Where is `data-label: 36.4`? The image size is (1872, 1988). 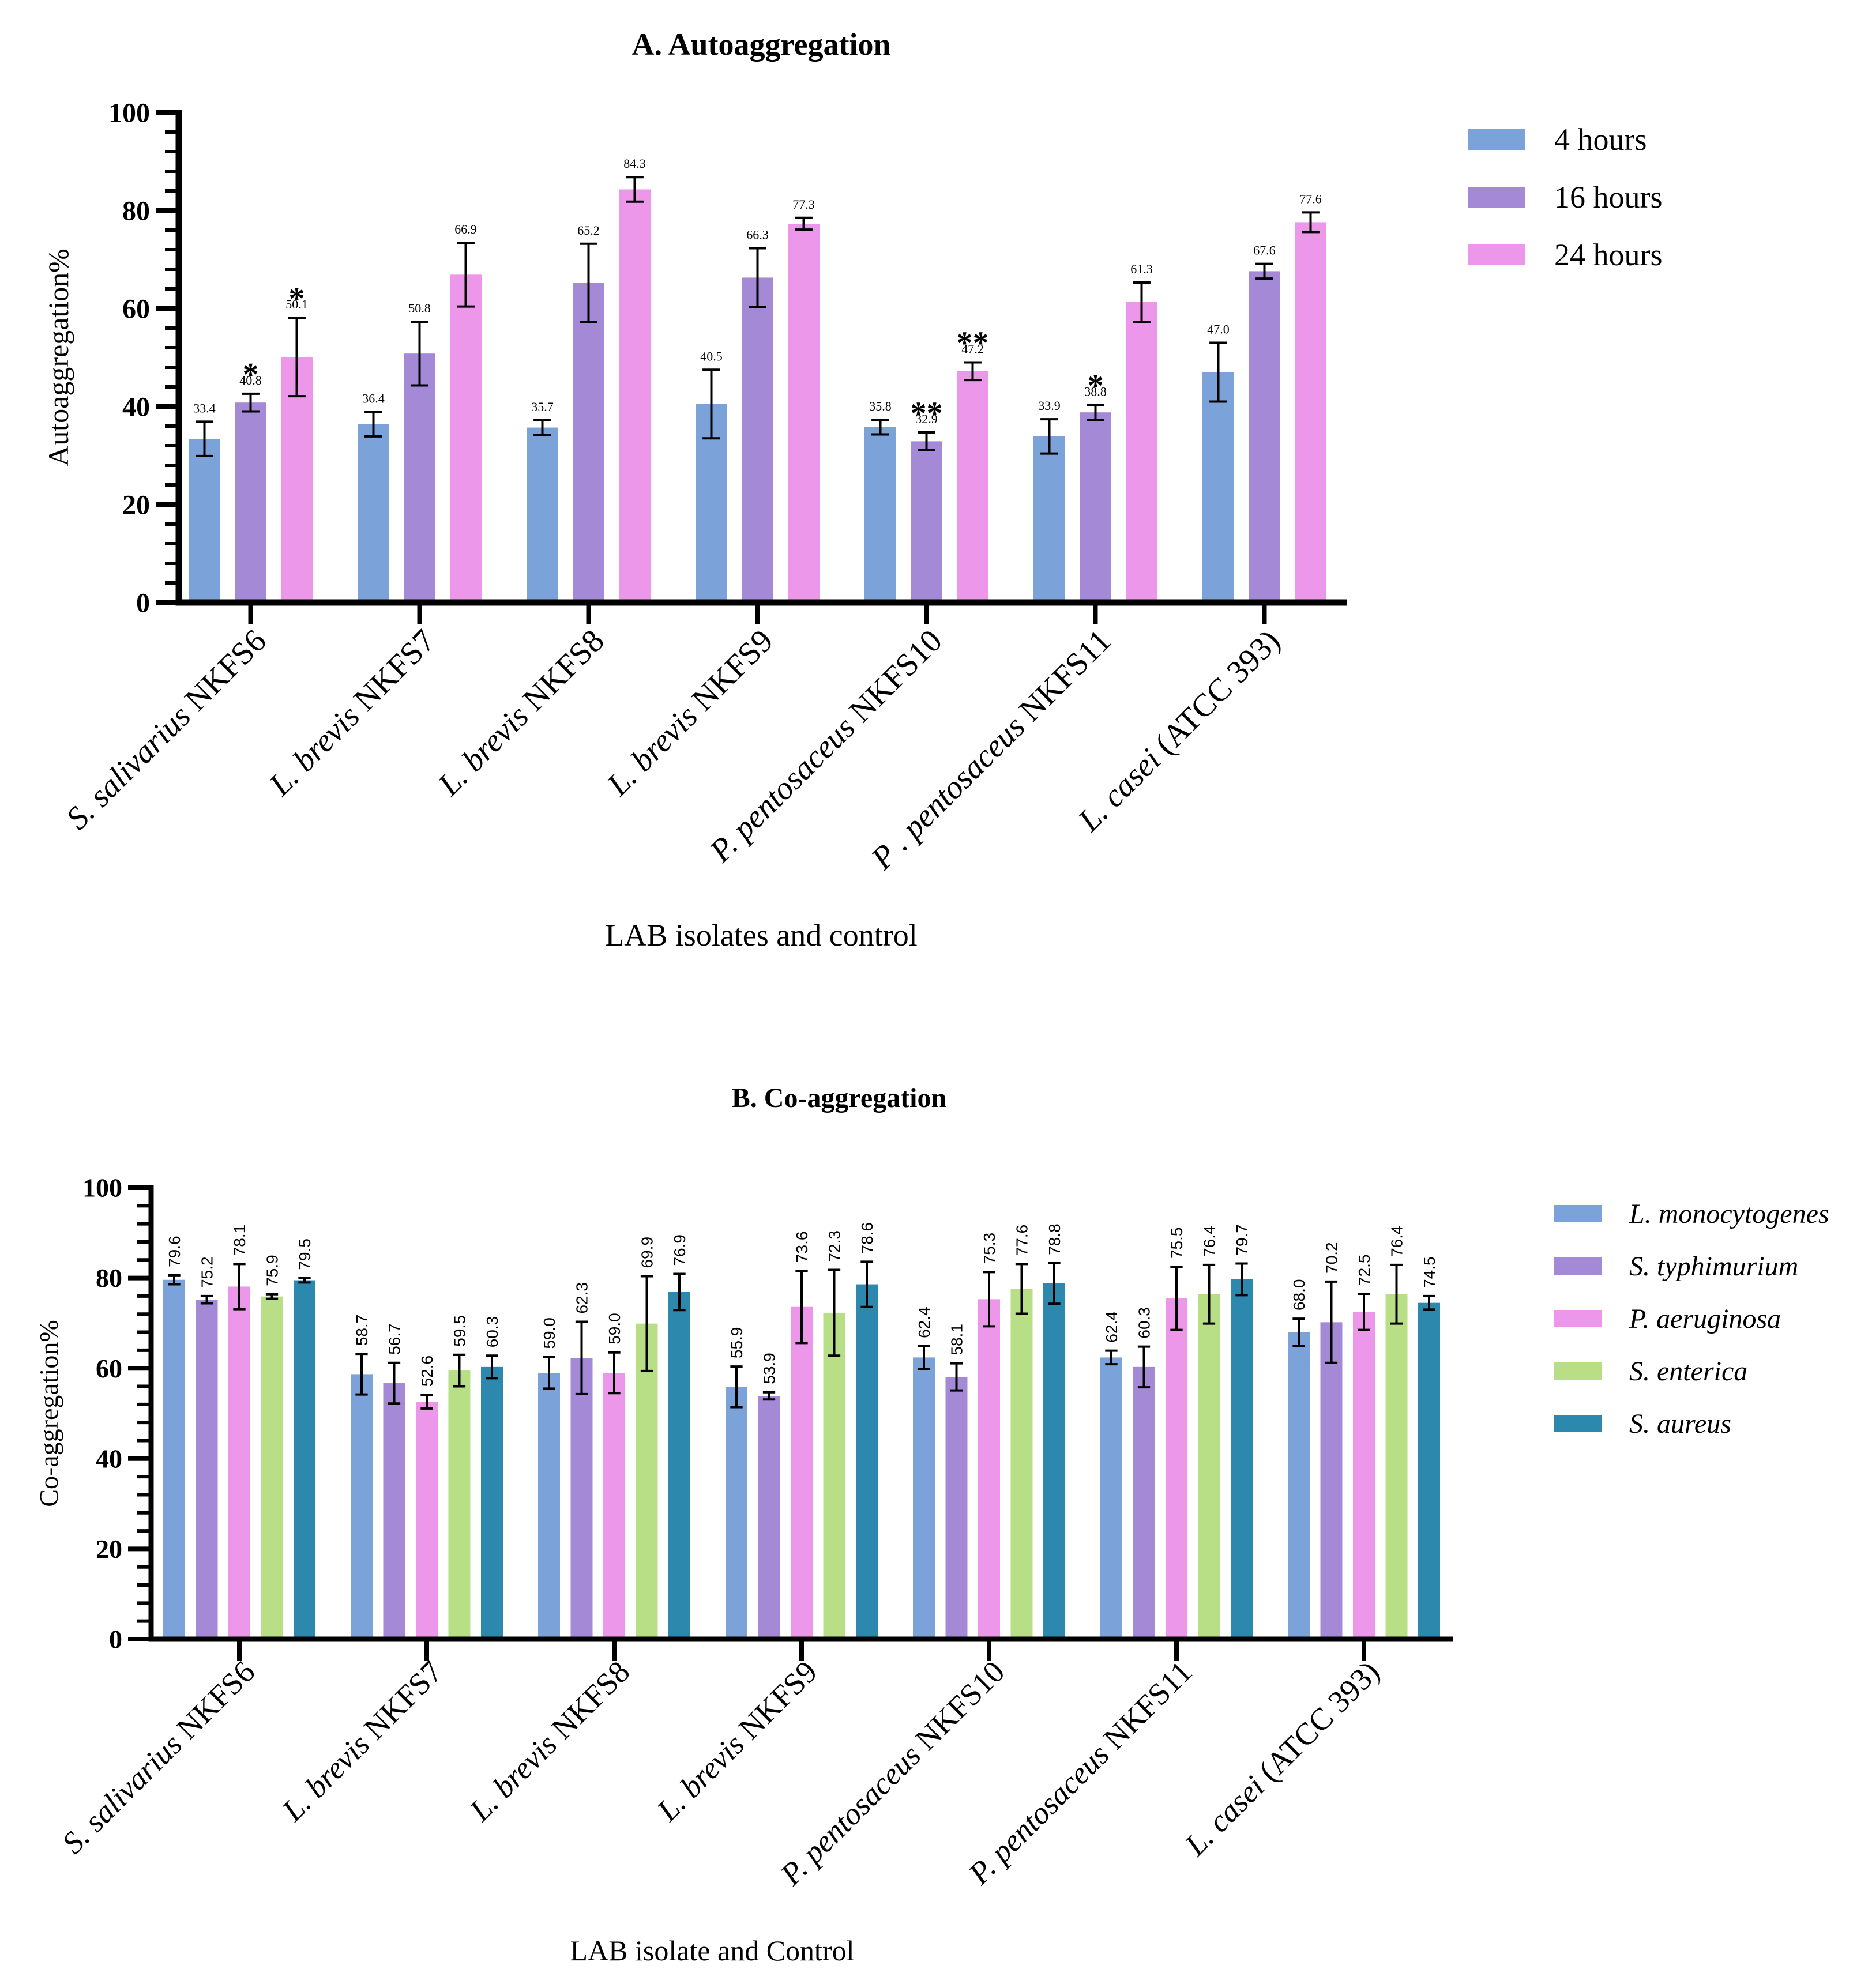
data-label: 36.4 is located at coordinates (373, 398).